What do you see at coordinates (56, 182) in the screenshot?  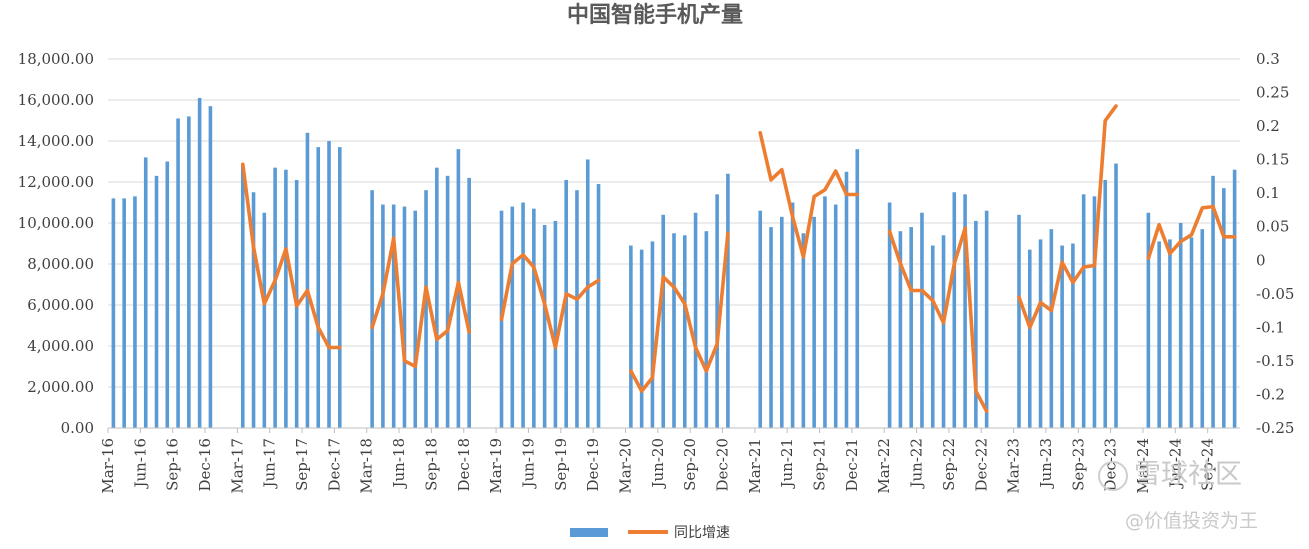 I see `y-left-tick-label: 12,000.00` at bounding box center [56, 182].